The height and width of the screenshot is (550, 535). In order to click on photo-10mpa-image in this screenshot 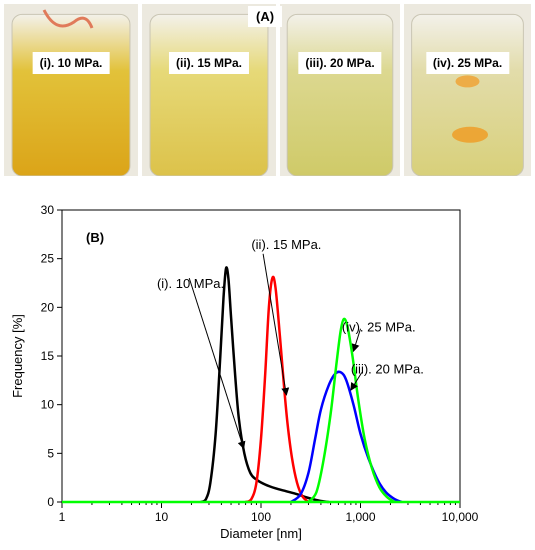, I will do `click(71, 90)`.